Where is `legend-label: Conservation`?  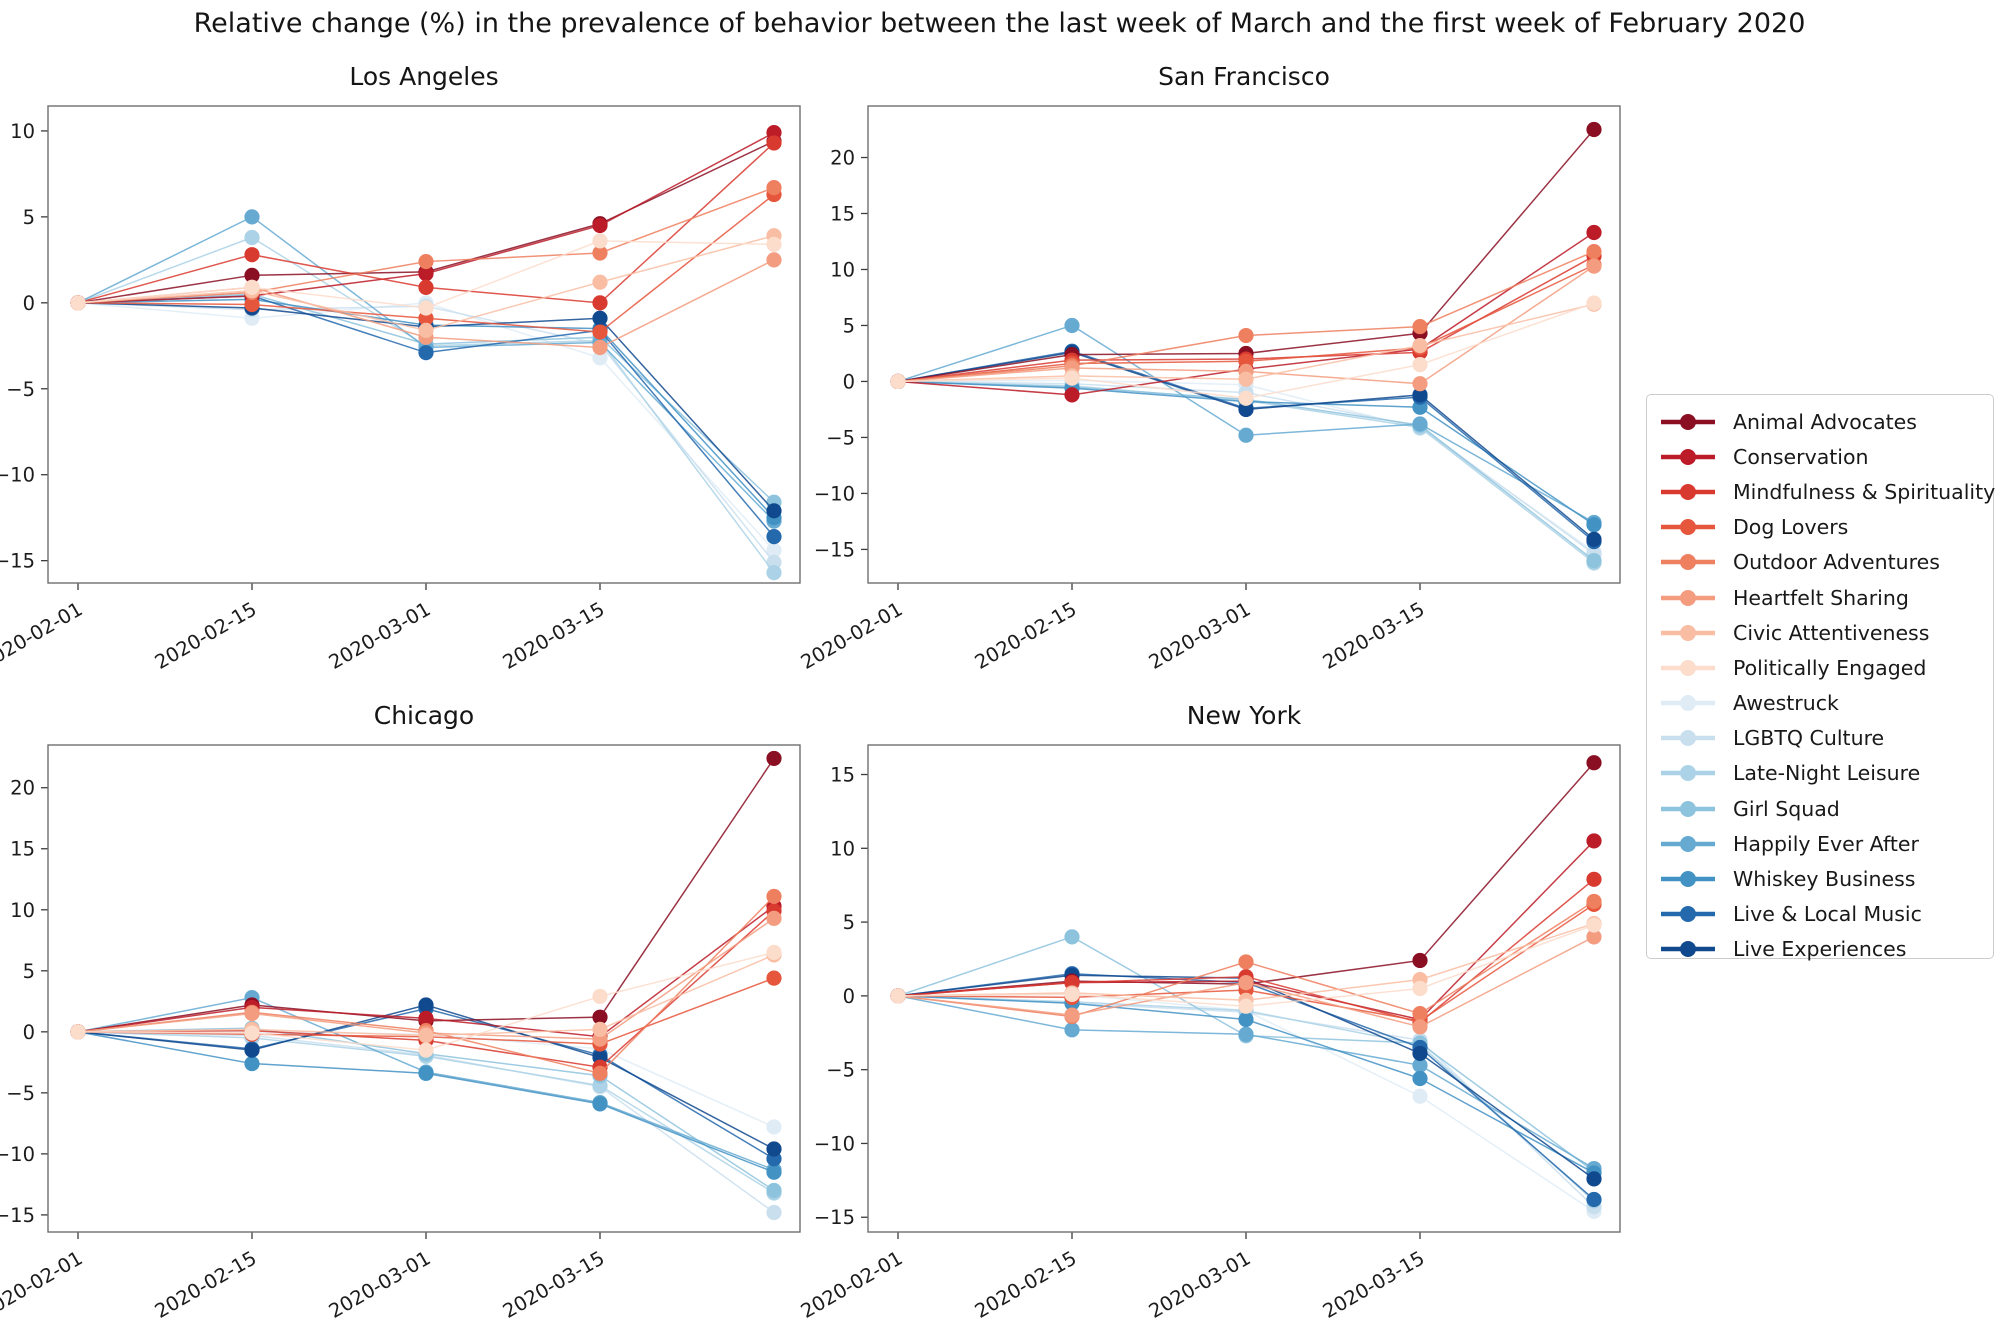 legend-label: Conservation is located at coordinates (1801, 456).